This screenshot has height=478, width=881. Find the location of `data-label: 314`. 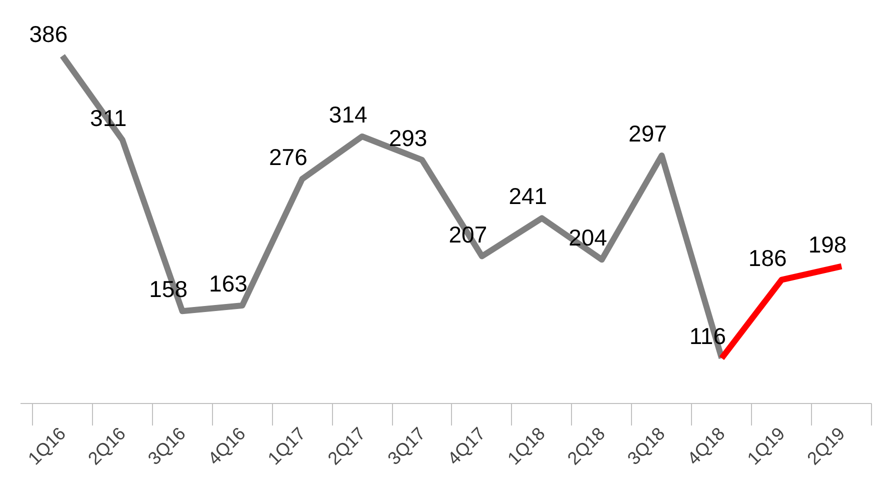

data-label: 314 is located at coordinates (348, 114).